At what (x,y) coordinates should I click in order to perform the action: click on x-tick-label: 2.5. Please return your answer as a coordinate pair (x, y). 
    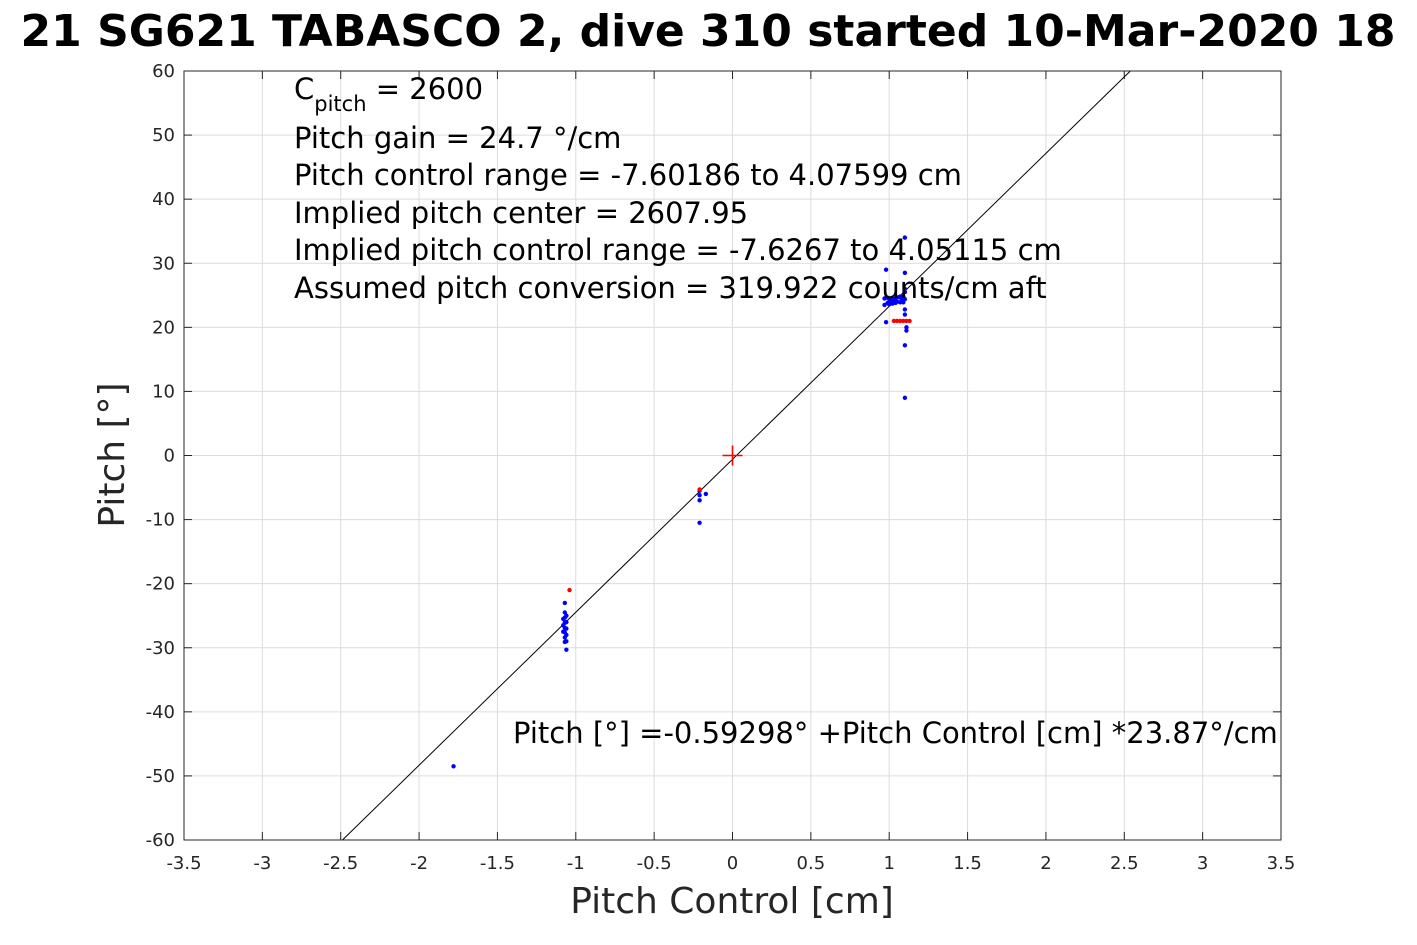
    Looking at the image, I should click on (1124, 863).